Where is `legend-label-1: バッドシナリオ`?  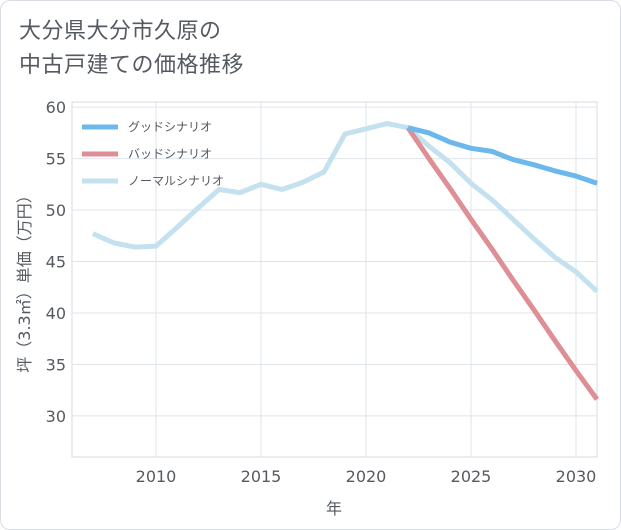
legend-label-1: バッドシナリオ is located at coordinates (170, 154).